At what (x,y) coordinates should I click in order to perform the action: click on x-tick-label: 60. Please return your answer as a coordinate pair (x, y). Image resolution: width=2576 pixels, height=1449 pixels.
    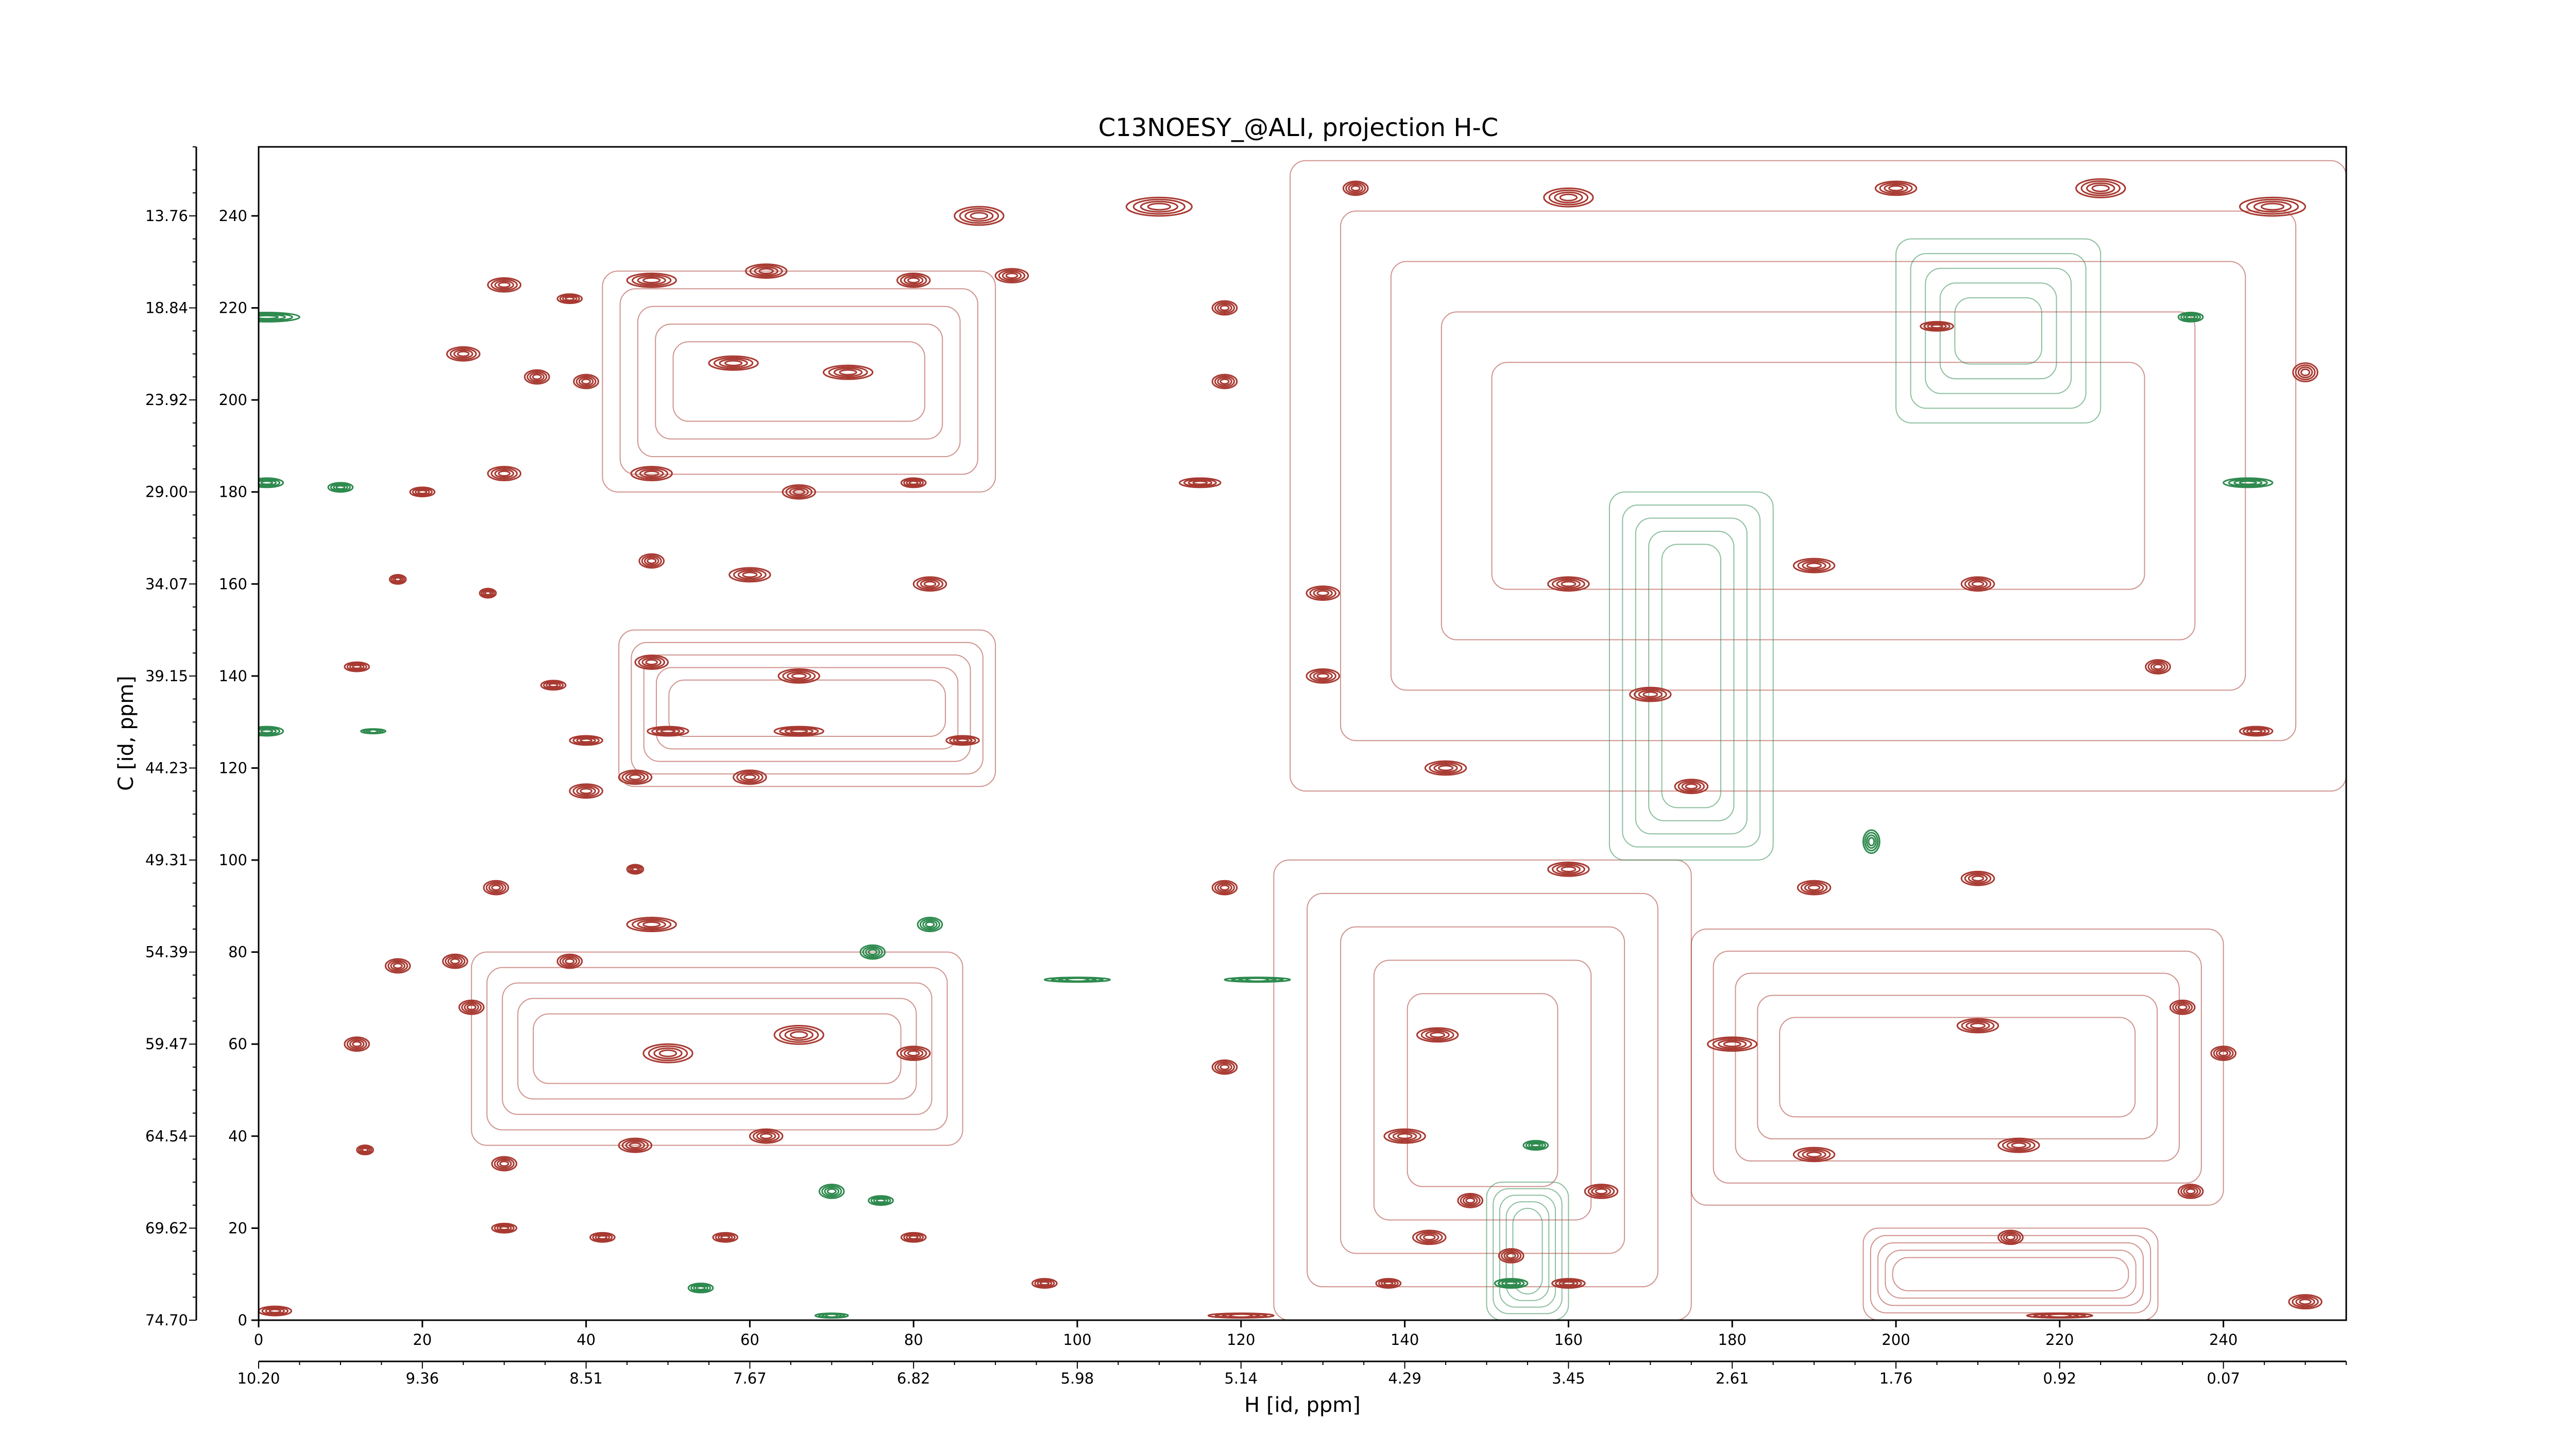
    Looking at the image, I should click on (749, 1340).